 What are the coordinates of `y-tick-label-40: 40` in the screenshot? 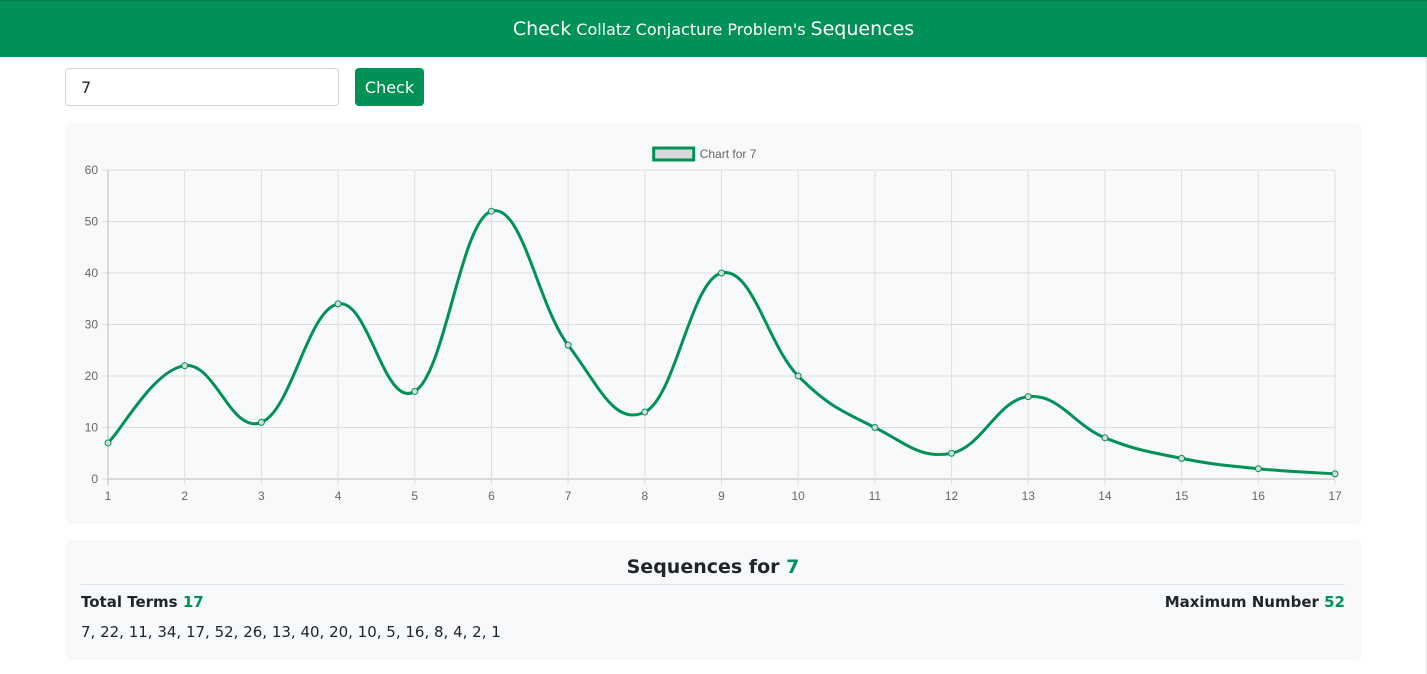 It's located at (92, 273).